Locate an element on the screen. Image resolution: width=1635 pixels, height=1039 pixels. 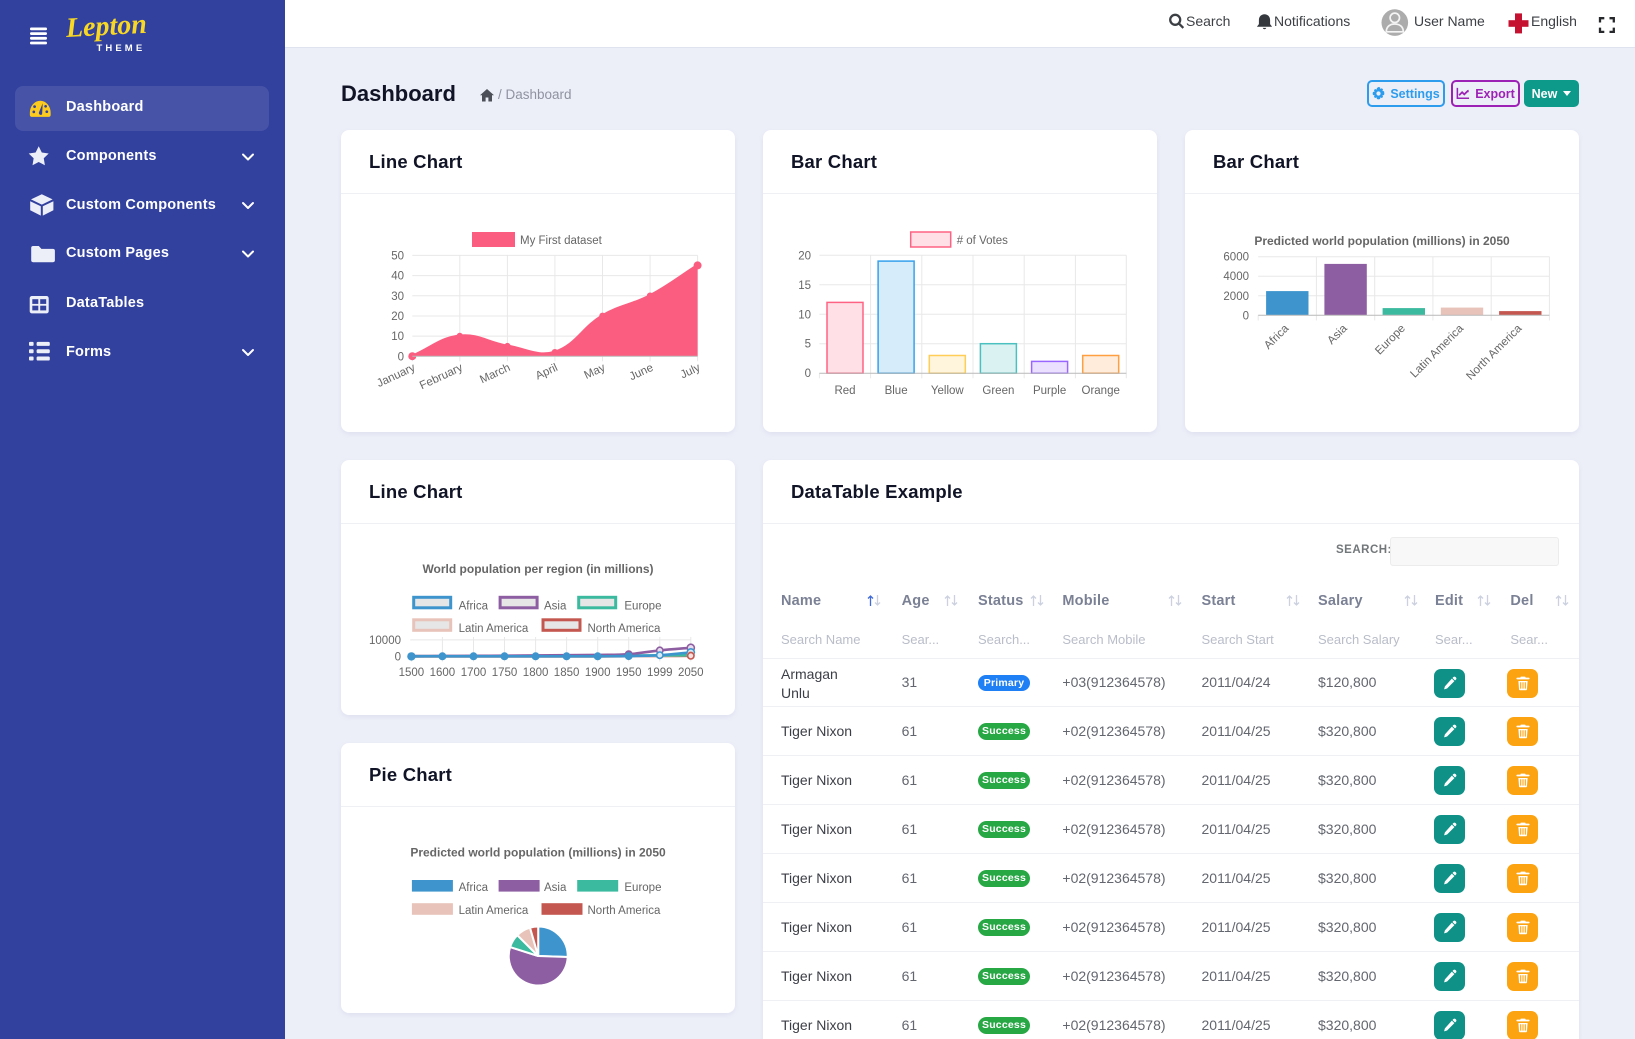
svg-text: July is located at coordinates (691, 372).